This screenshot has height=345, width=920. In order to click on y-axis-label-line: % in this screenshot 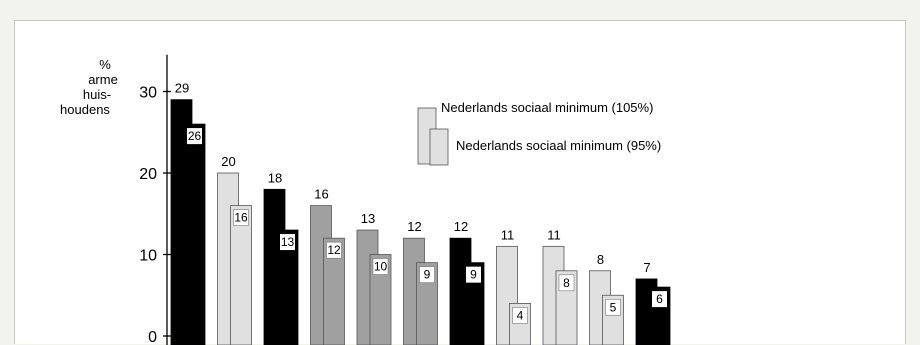, I will do `click(105, 64)`.